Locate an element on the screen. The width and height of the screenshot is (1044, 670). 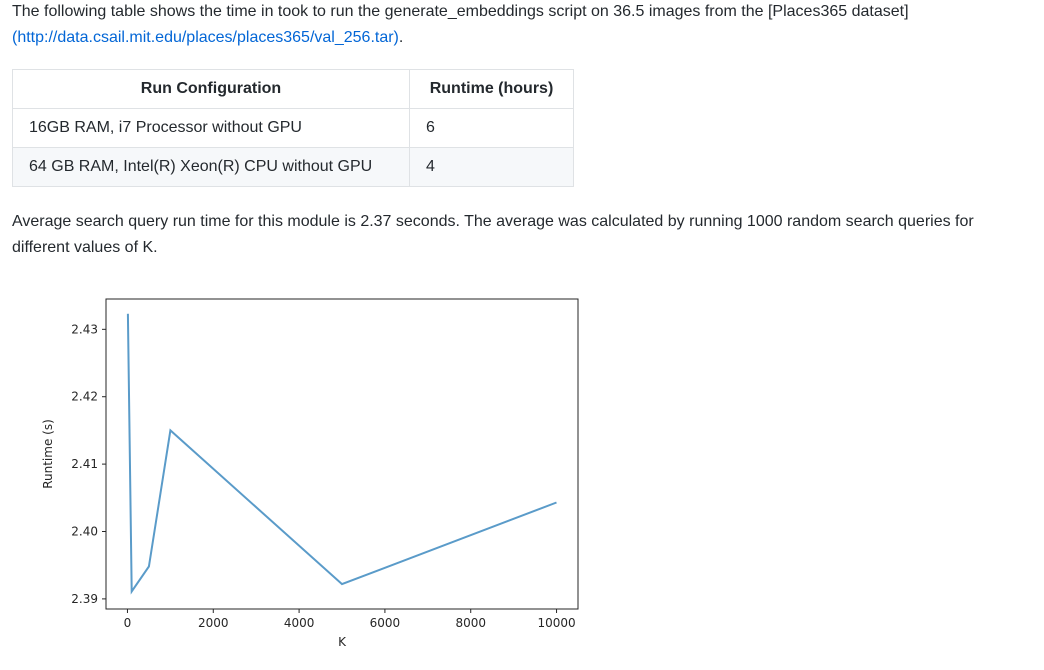
y-axis-label: Runtime (s) is located at coordinates (48, 454).